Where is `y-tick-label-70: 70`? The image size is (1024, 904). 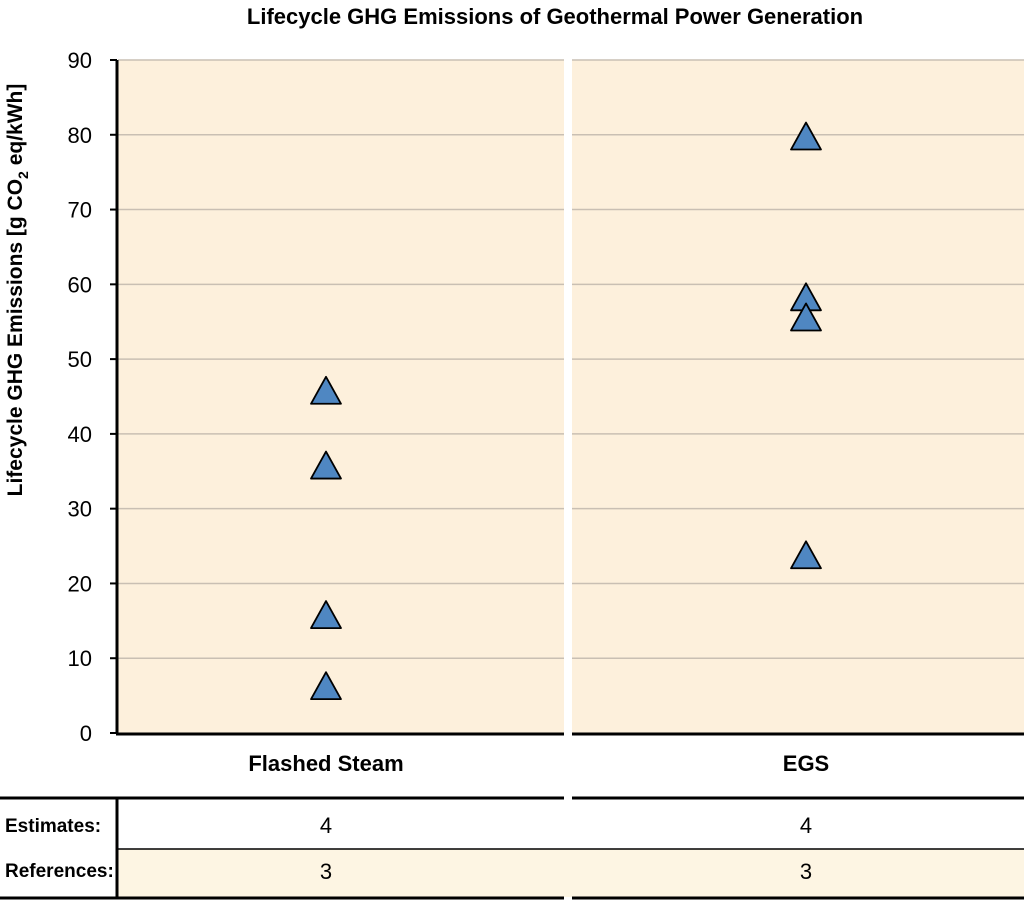
y-tick-label-70: 70 is located at coordinates (80, 210).